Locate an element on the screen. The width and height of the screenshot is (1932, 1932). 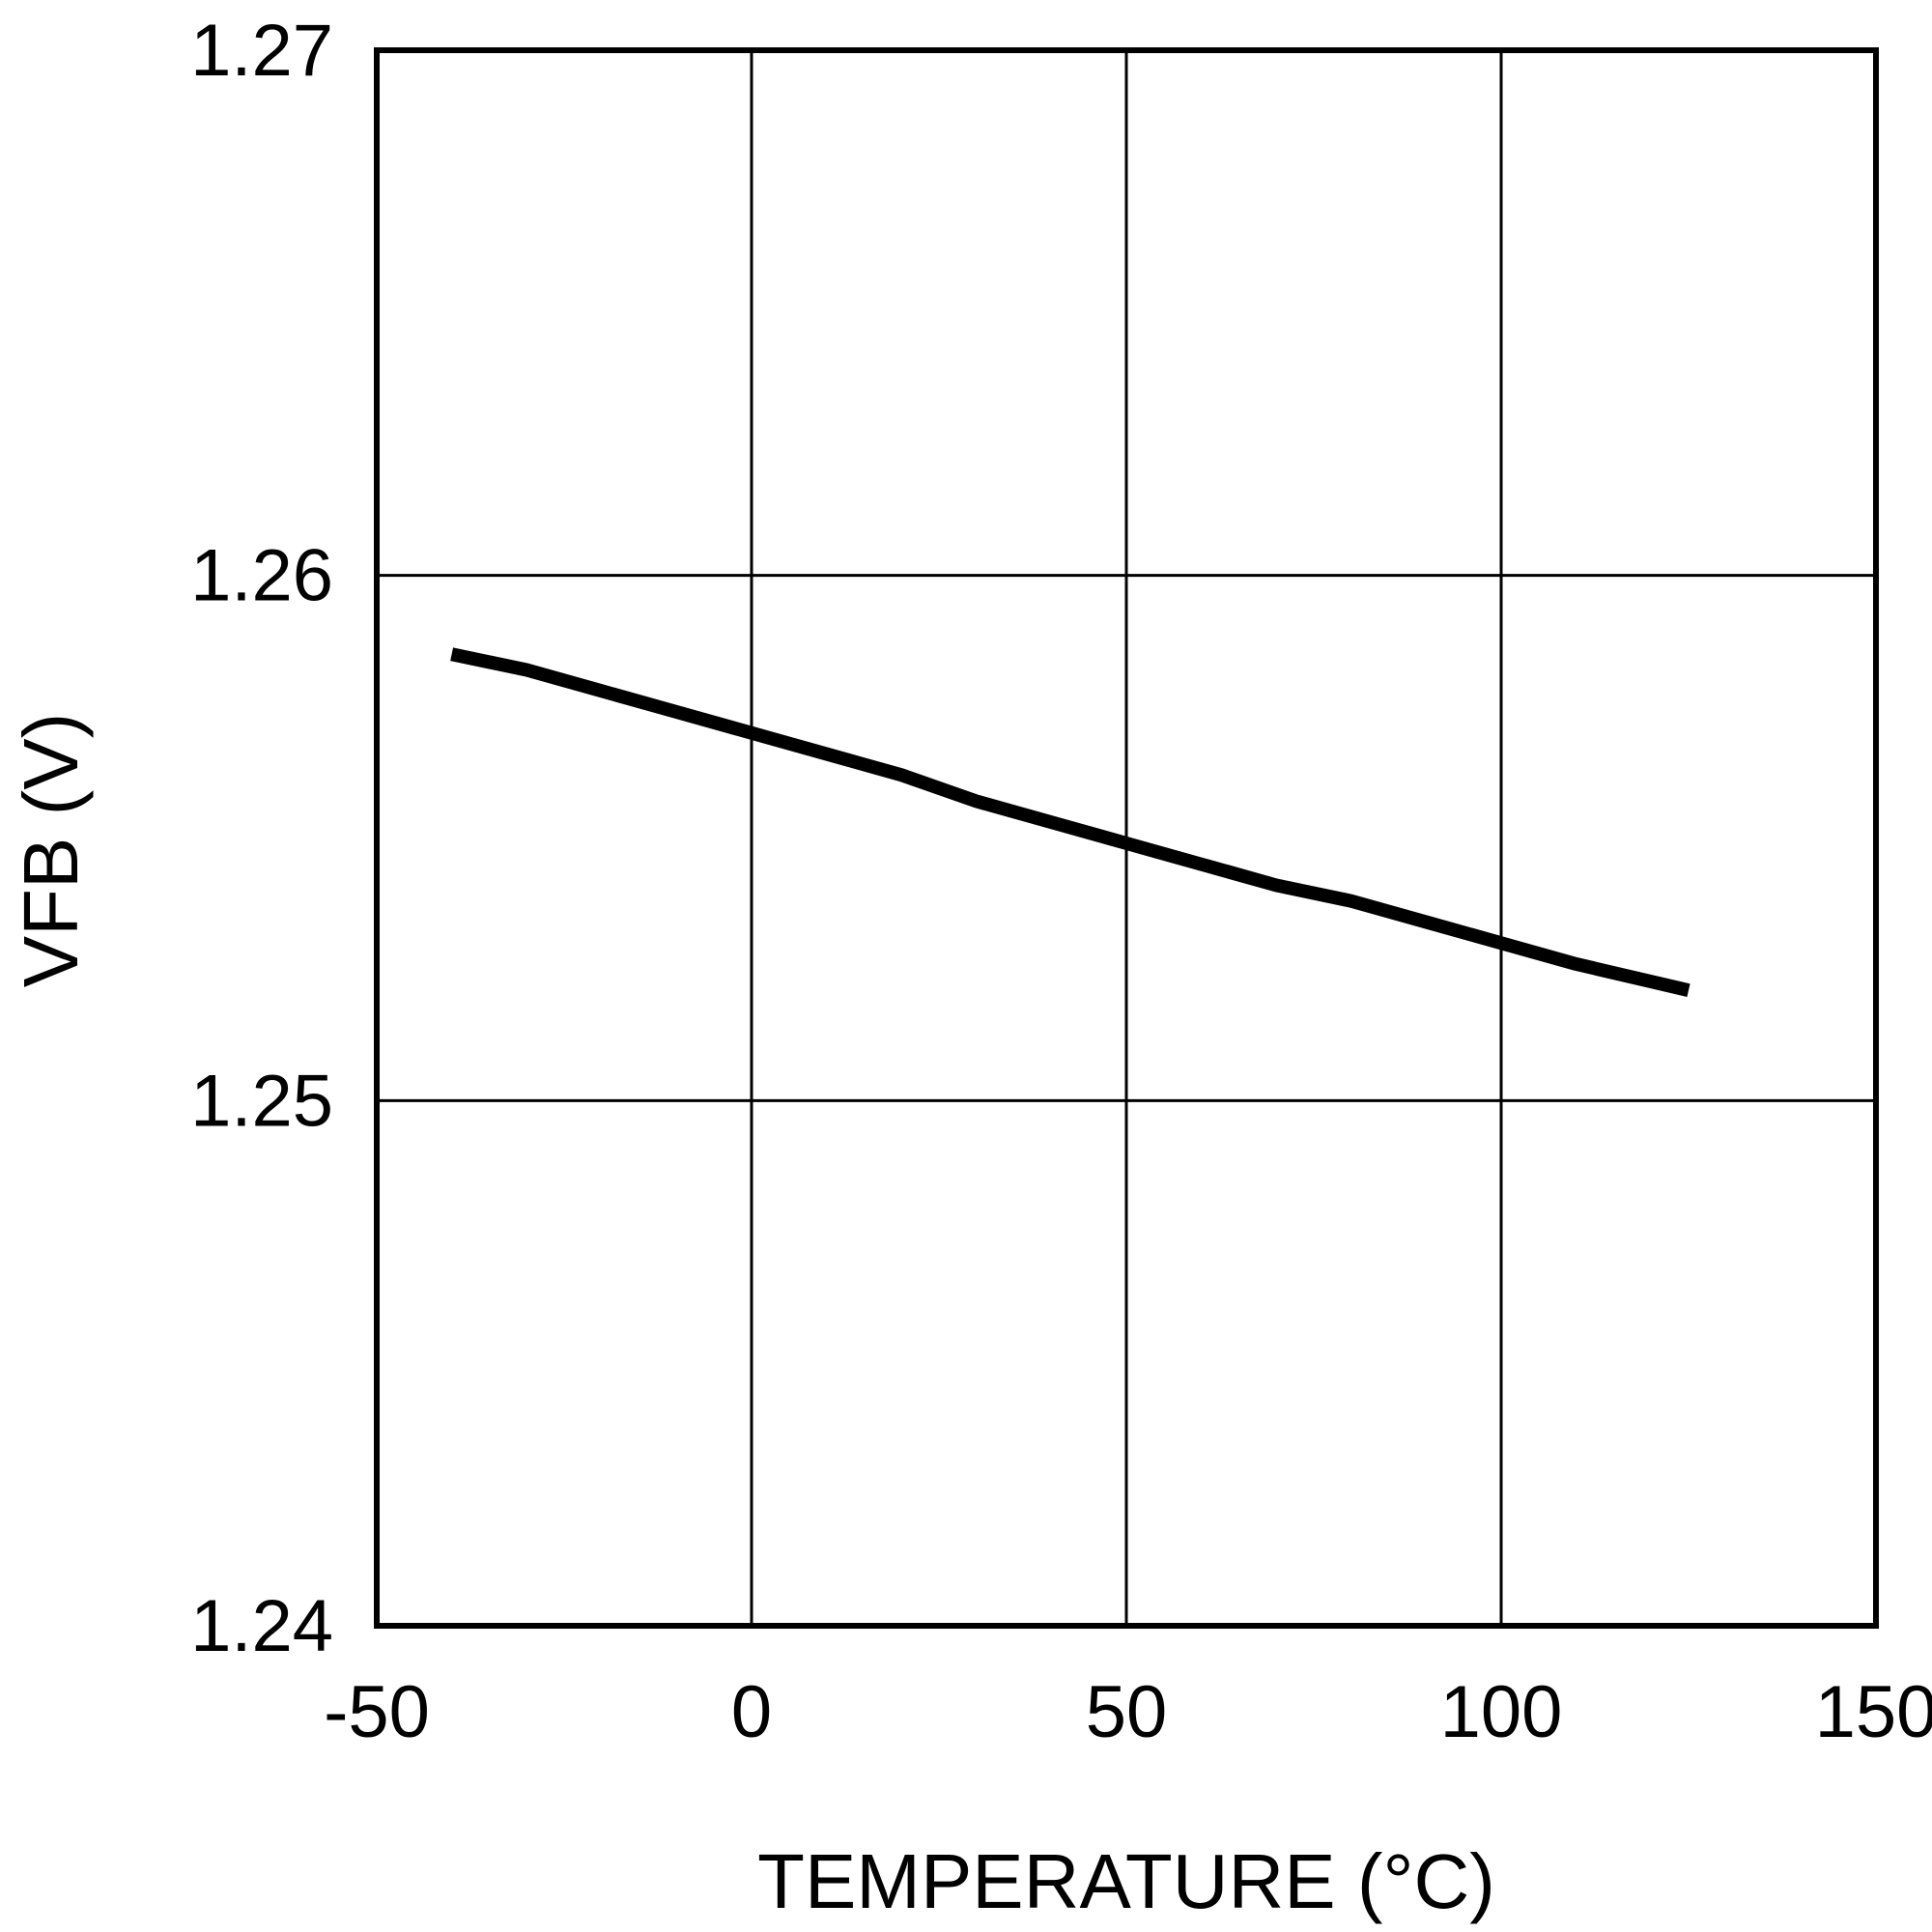
y-tick-labels-group: 1.24 1.25 1.26 1.27 is located at coordinates (261, 838).